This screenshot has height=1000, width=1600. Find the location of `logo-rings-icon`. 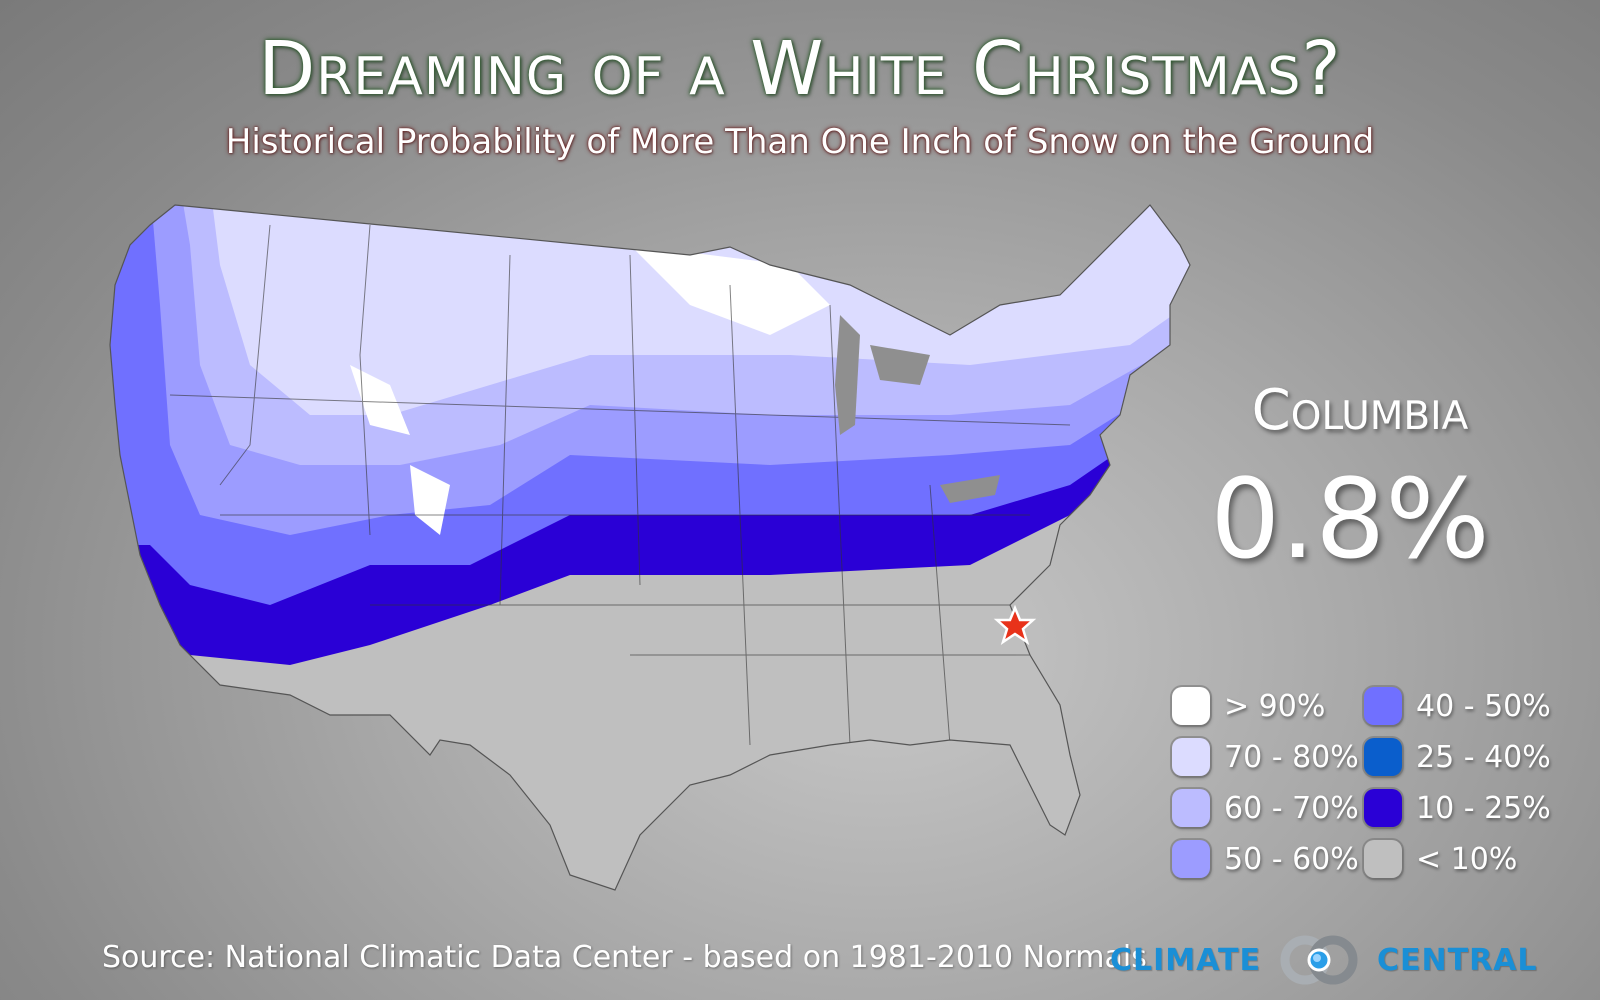

logo-rings-icon is located at coordinates (1319, 960).